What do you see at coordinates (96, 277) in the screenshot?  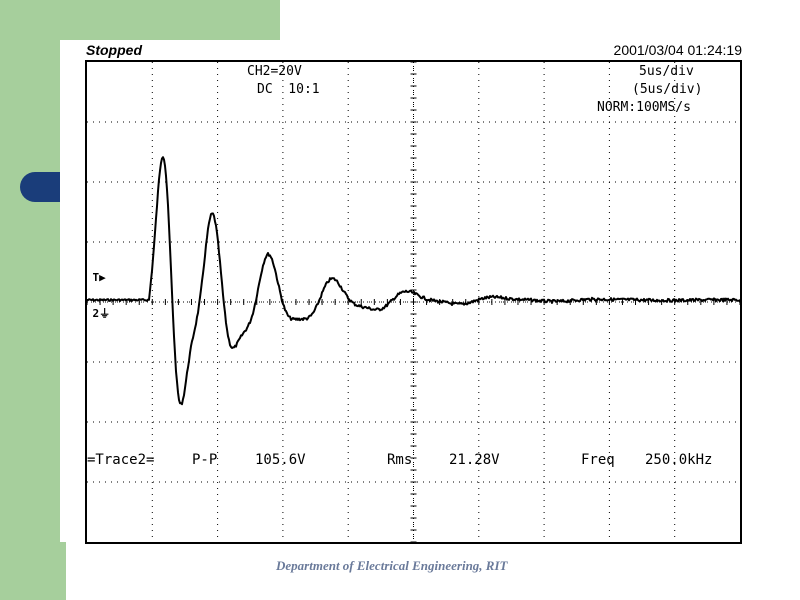 I see `trigger-marker-label: T` at bounding box center [96, 277].